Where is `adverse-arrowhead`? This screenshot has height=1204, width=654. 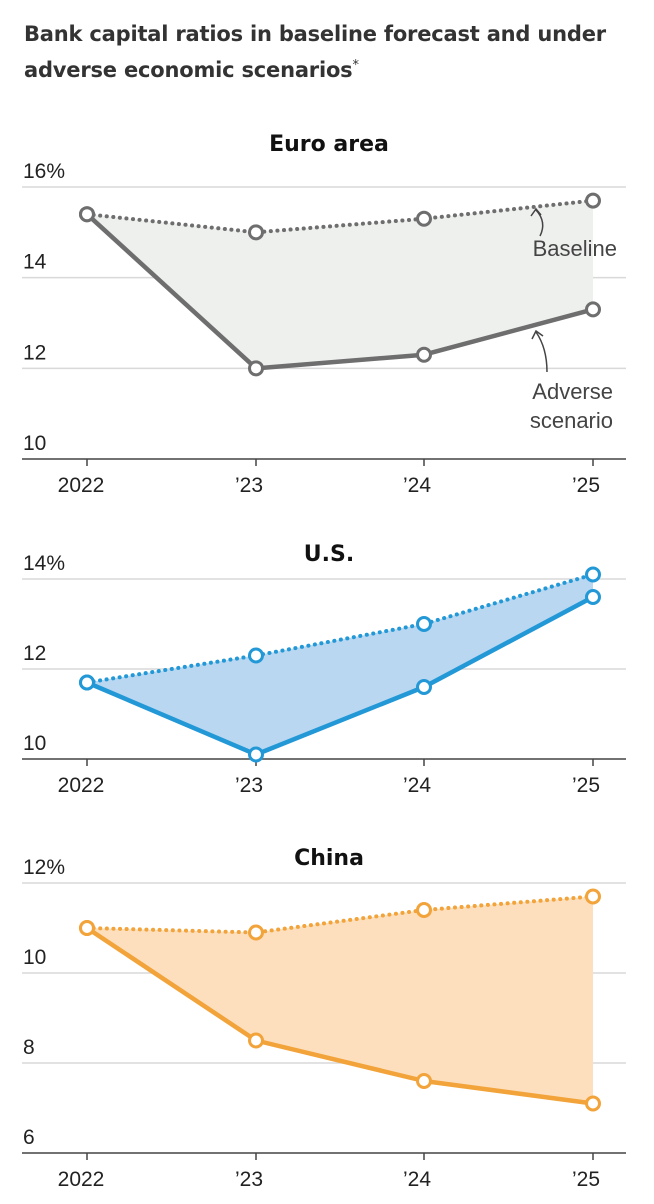
adverse-arrowhead is located at coordinates (537, 334).